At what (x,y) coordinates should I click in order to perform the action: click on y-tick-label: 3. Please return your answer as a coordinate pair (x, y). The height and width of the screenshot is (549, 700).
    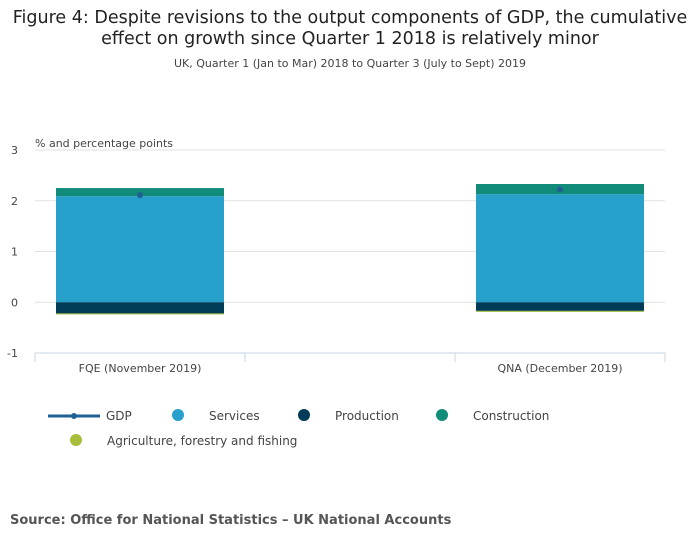
    Looking at the image, I should click on (14, 150).